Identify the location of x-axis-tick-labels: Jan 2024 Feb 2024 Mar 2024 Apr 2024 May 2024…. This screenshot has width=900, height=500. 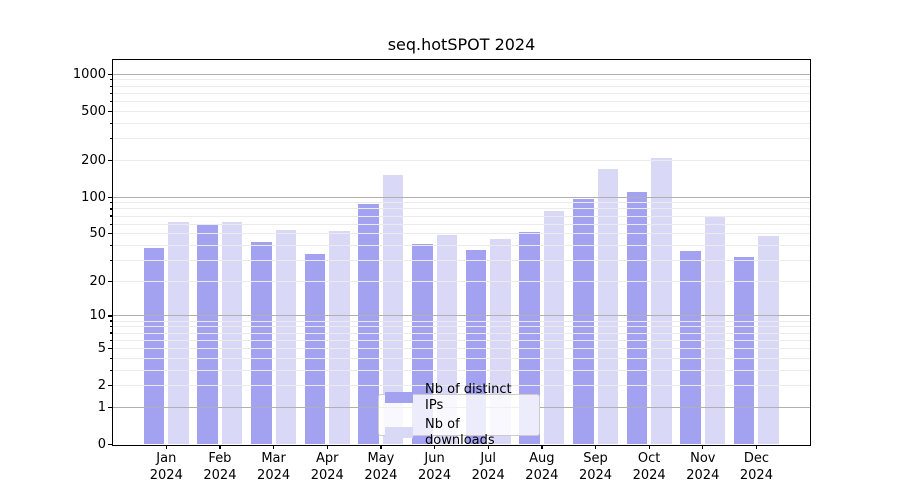
(461, 471).